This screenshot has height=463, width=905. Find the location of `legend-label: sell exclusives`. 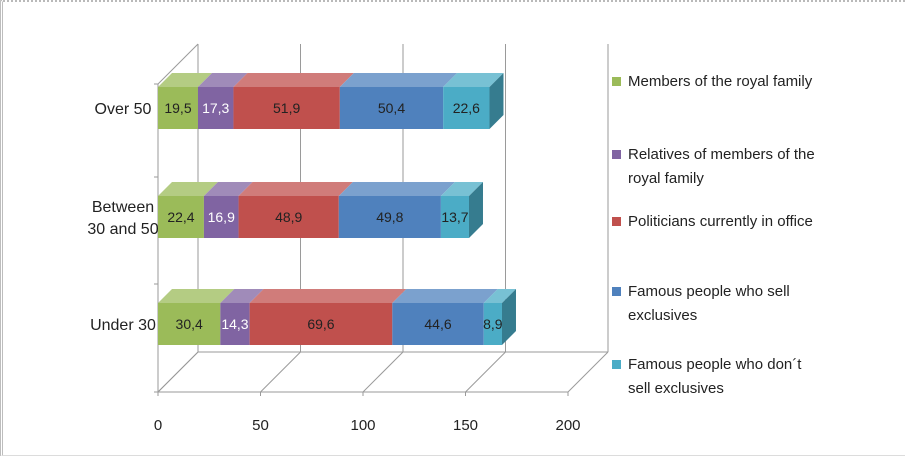

legend-label: sell exclusives is located at coordinates (676, 388).